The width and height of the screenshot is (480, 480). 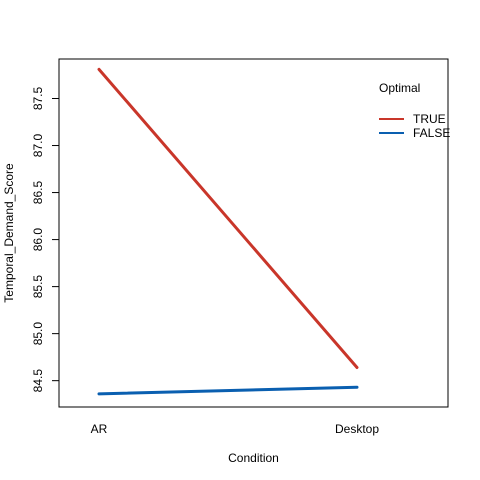 What do you see at coordinates (99, 429) in the screenshot?
I see `x-tick-label: AR` at bounding box center [99, 429].